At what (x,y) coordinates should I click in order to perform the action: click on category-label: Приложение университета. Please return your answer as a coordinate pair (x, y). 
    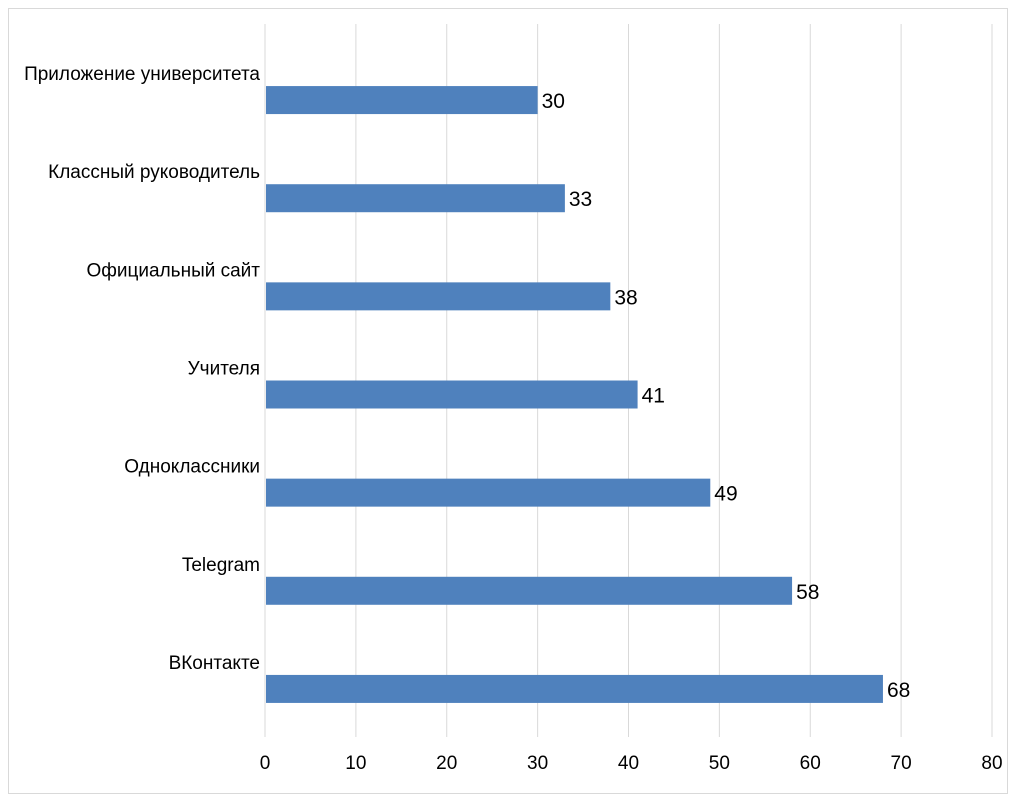
    Looking at the image, I should click on (142, 74).